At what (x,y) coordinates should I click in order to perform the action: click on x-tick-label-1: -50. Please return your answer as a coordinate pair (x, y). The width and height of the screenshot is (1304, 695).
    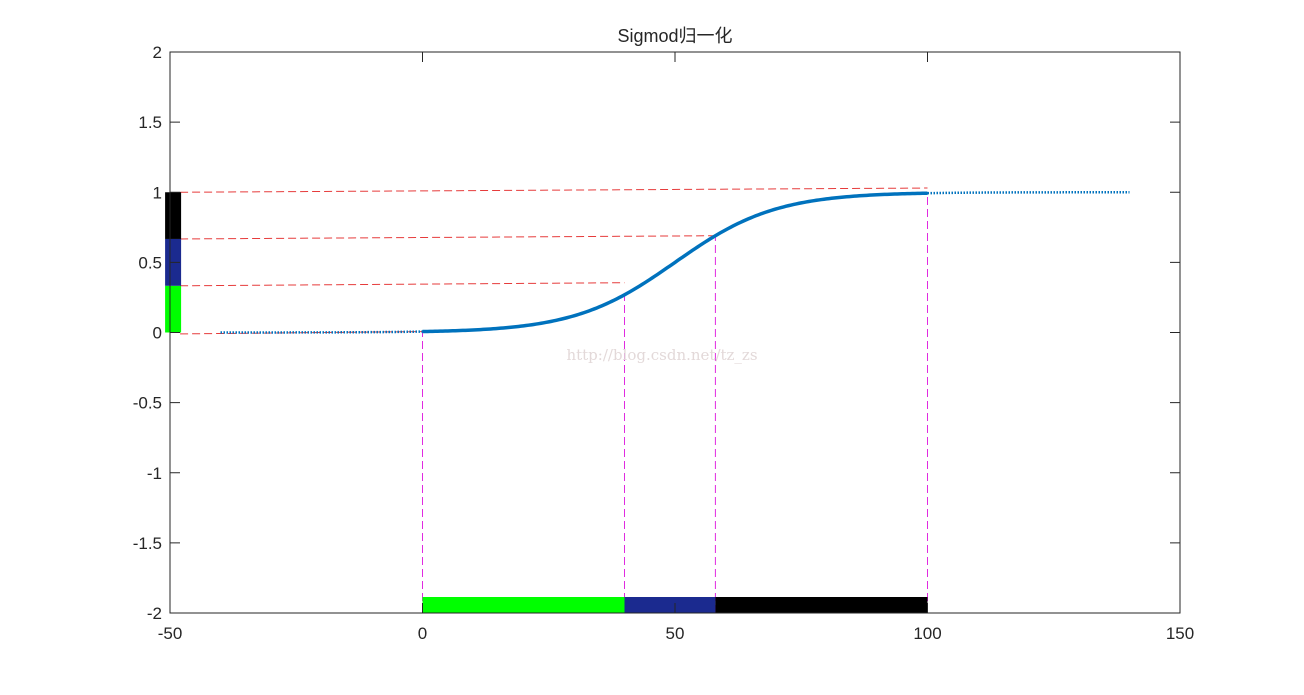
    Looking at the image, I should click on (170, 633).